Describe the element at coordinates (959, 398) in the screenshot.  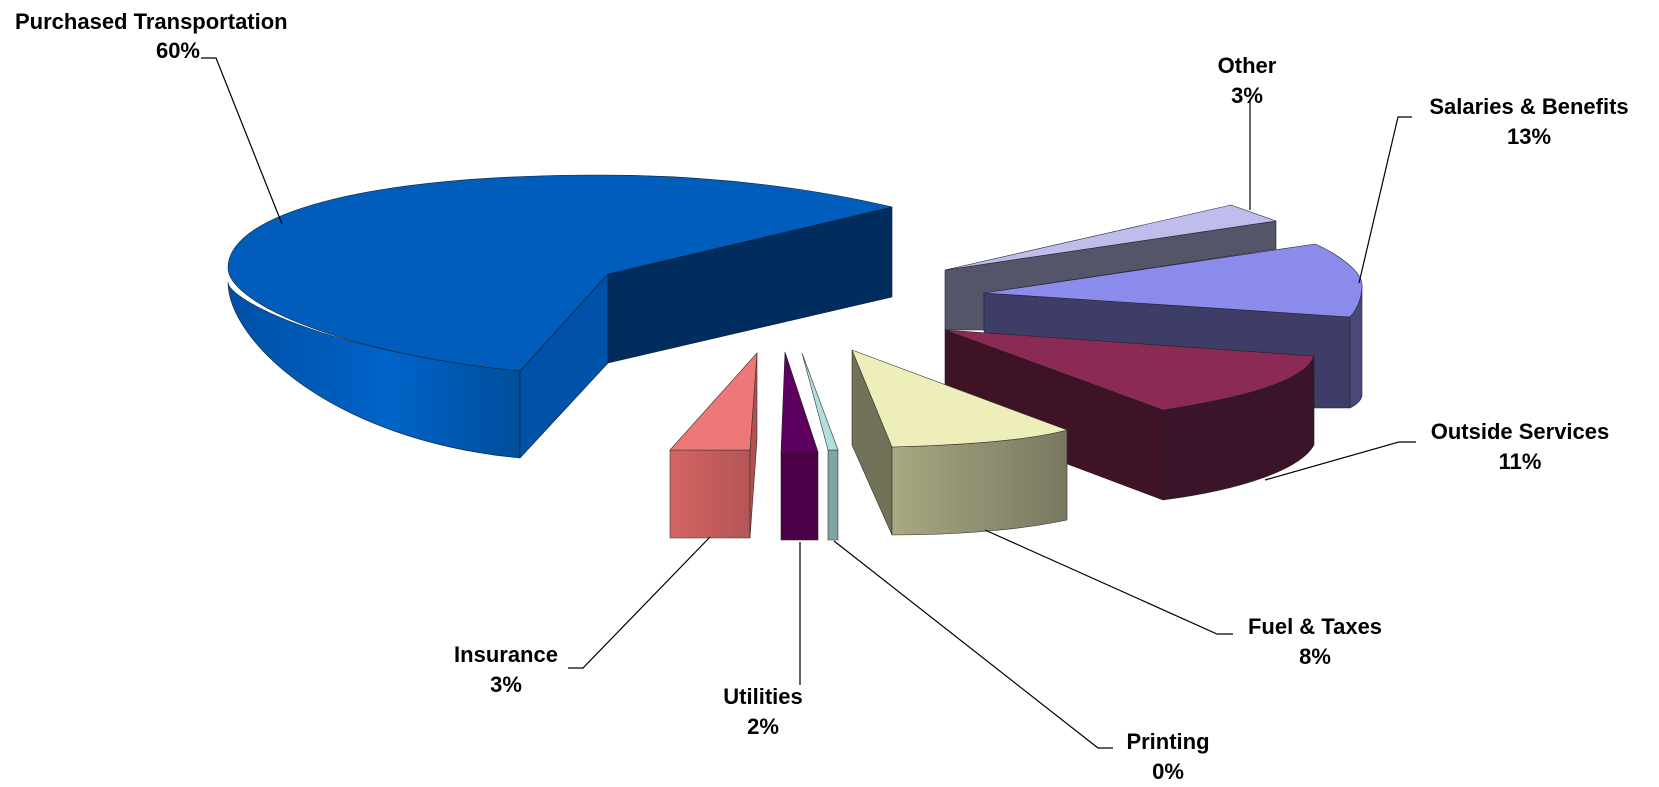
I see `slice-fuel-taxes-top` at that location.